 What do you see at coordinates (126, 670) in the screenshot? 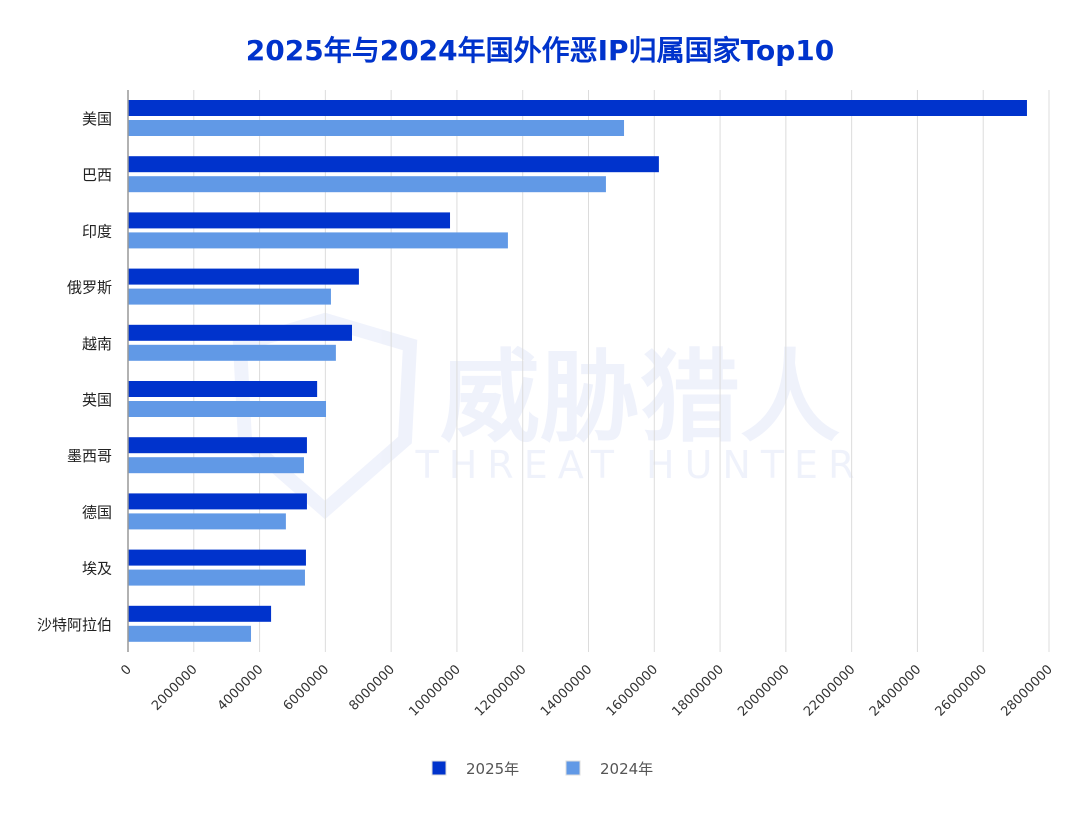
I see `x-tick-label: 0` at bounding box center [126, 670].